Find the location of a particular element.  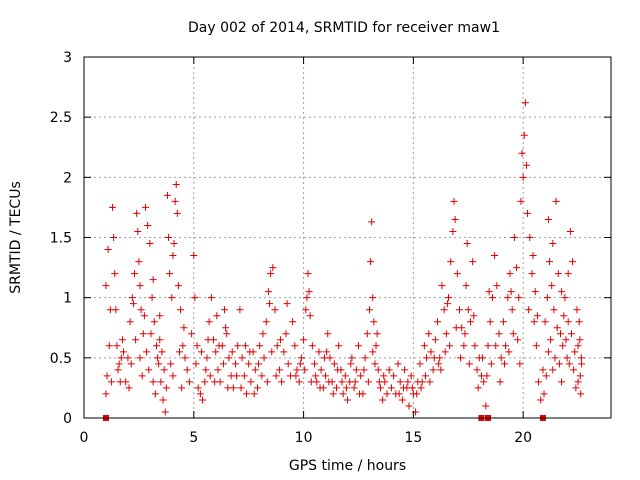

y-tick-label: 2 is located at coordinates (67, 178).